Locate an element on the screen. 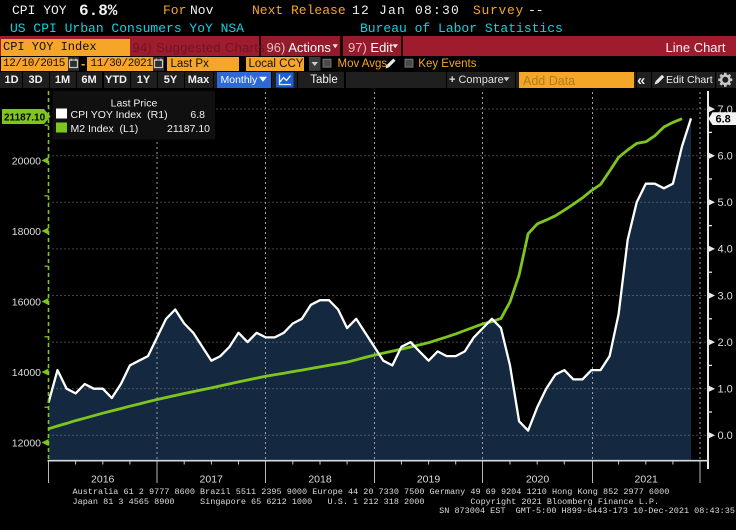  svg-text: 5.0 is located at coordinates (725, 203).